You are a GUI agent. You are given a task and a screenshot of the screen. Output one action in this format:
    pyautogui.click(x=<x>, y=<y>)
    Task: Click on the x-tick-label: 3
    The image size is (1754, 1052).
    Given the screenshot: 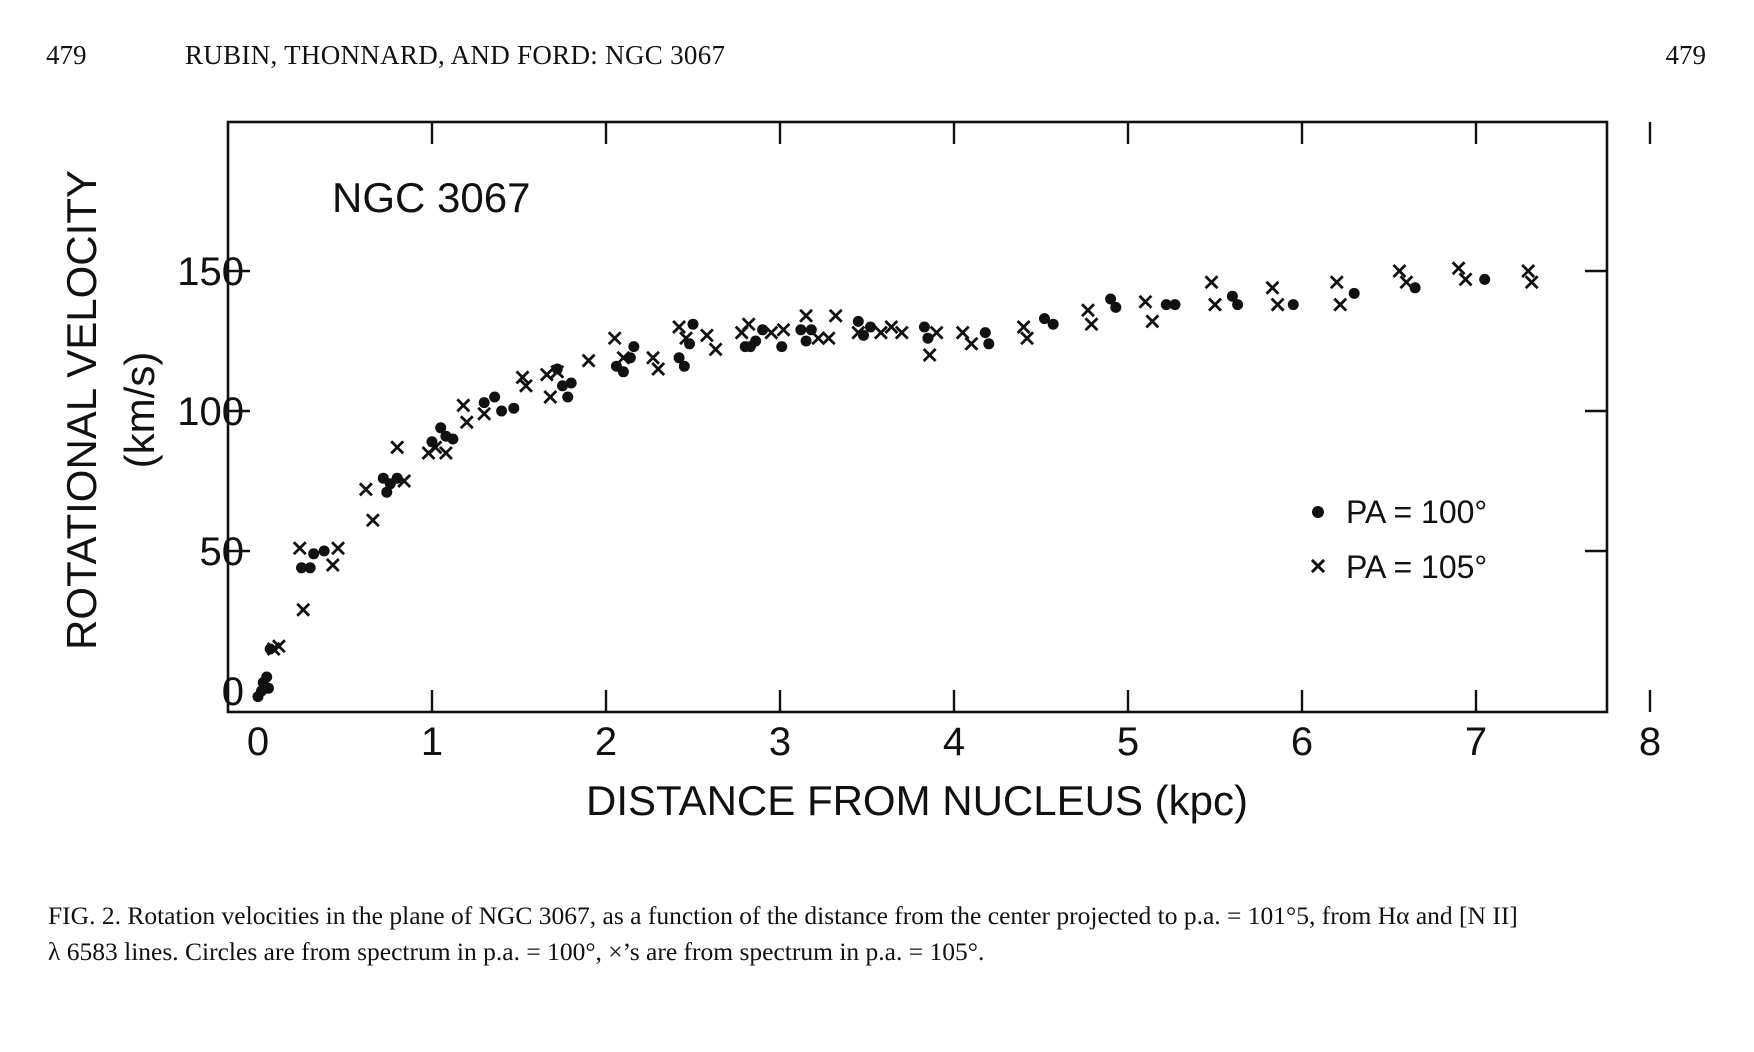 What is the action you would take?
    pyautogui.click(x=780, y=742)
    